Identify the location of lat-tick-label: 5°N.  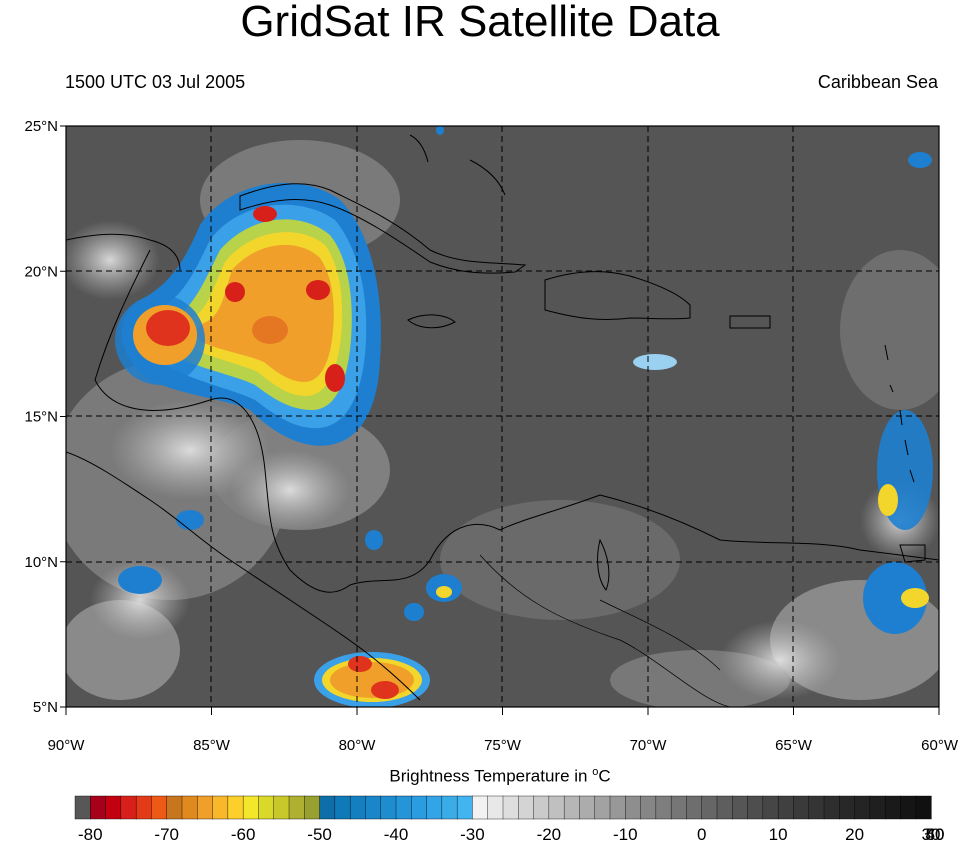
(45, 707).